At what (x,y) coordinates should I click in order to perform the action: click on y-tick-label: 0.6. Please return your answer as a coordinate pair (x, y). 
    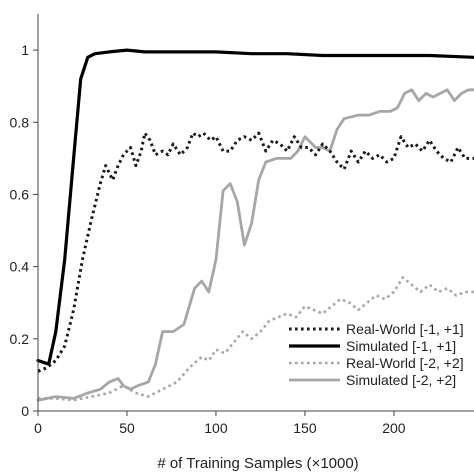
    Looking at the image, I should click on (20, 194).